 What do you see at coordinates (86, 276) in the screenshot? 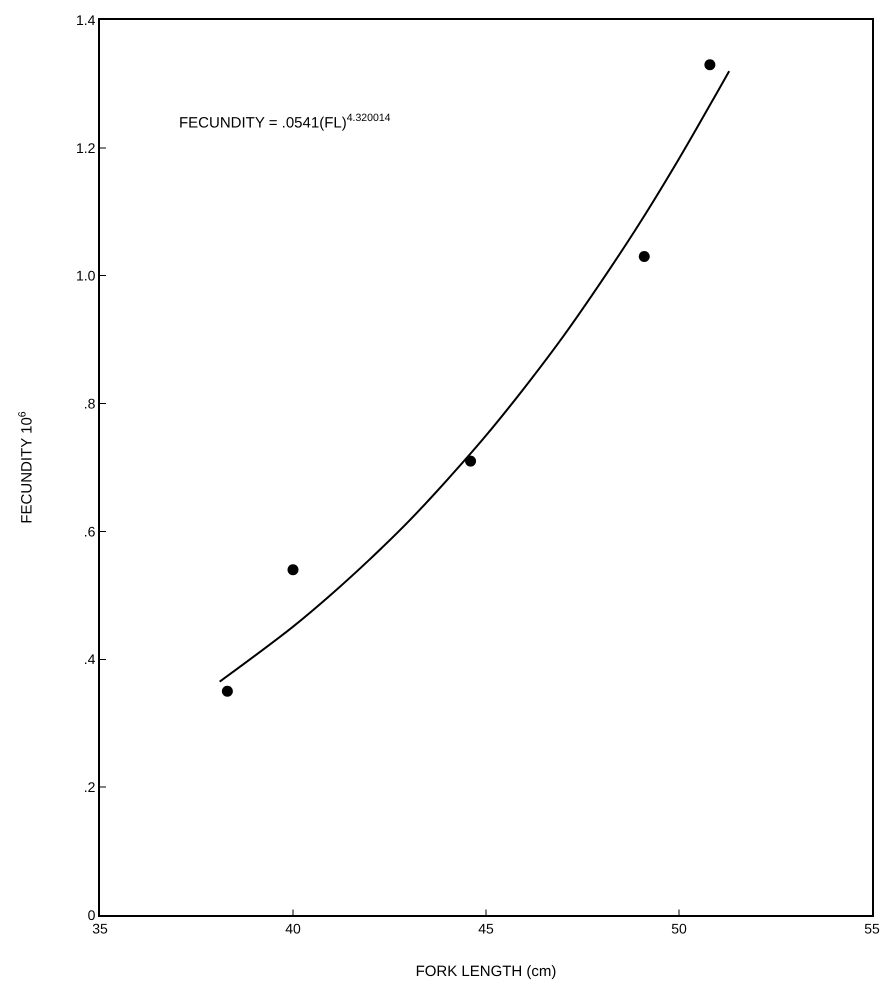
I see `y-tick-label: 1.0` at bounding box center [86, 276].